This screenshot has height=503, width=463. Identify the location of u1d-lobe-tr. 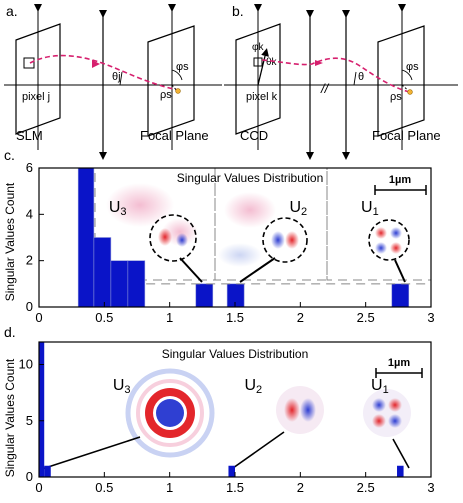
(395, 405).